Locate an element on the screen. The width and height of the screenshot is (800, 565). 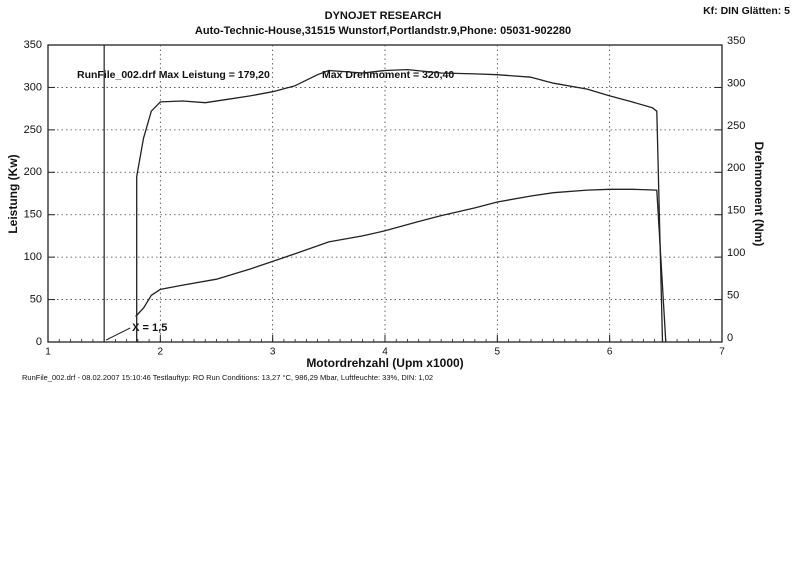
y2-axis-label: Drehmoment (Nm) is located at coordinates (759, 194).